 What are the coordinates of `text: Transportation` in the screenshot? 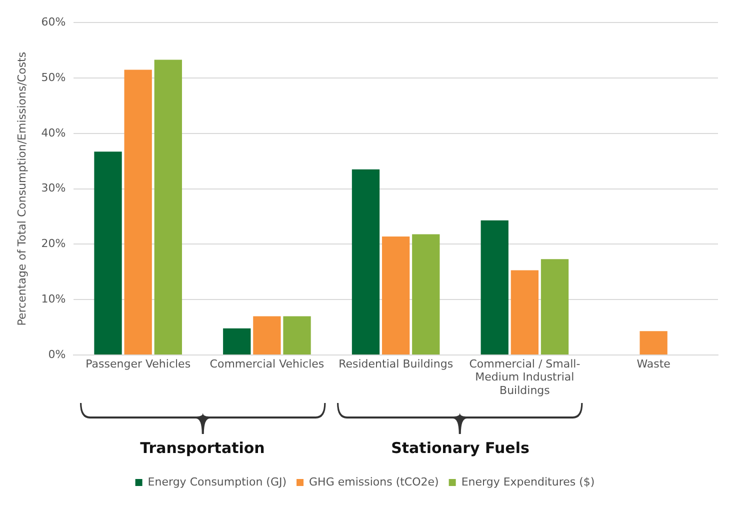 It's located at (202, 448).